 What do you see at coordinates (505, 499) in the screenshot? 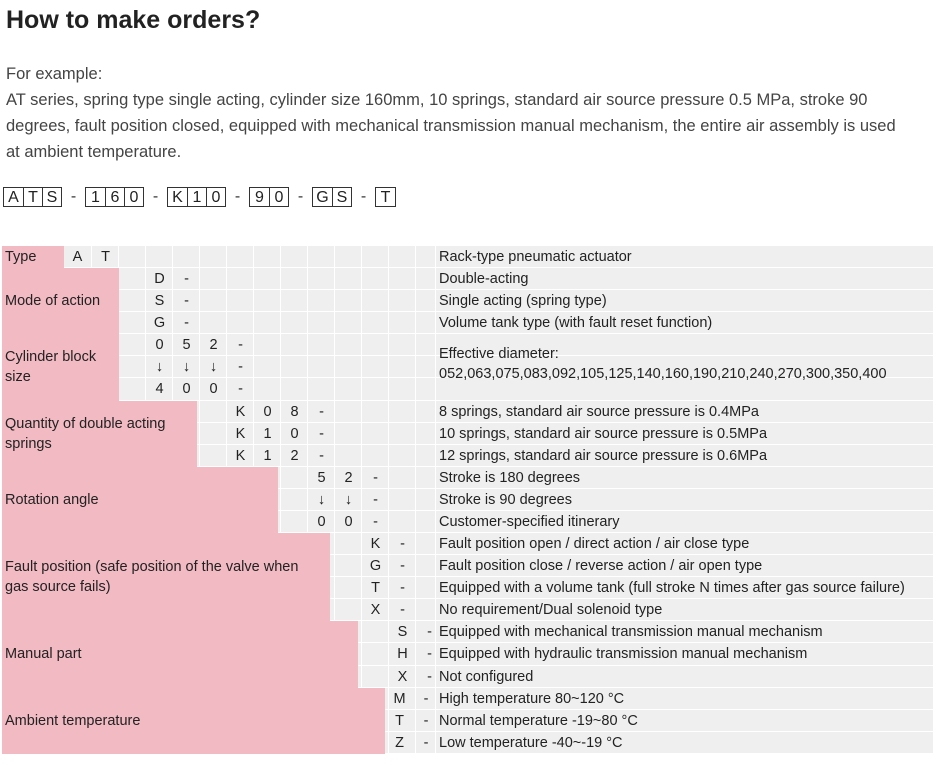
I see `option-description: Stroke is 90 degrees` at bounding box center [505, 499].